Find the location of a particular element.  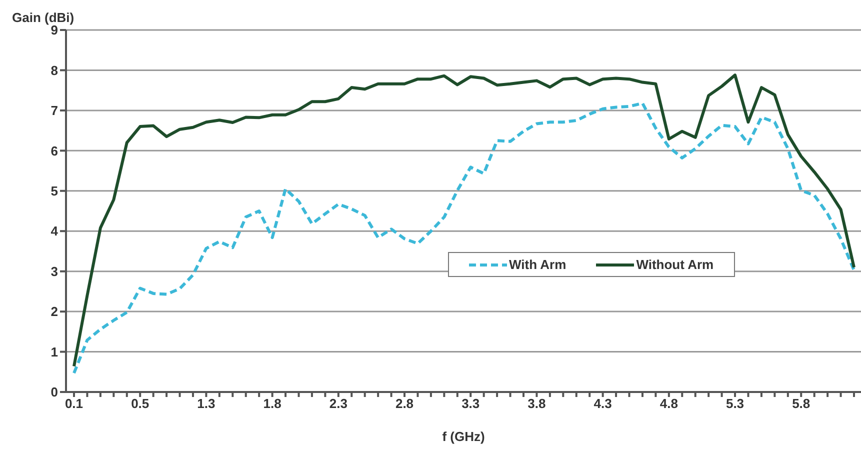

y-tick-label: 2 is located at coordinates (54, 312).